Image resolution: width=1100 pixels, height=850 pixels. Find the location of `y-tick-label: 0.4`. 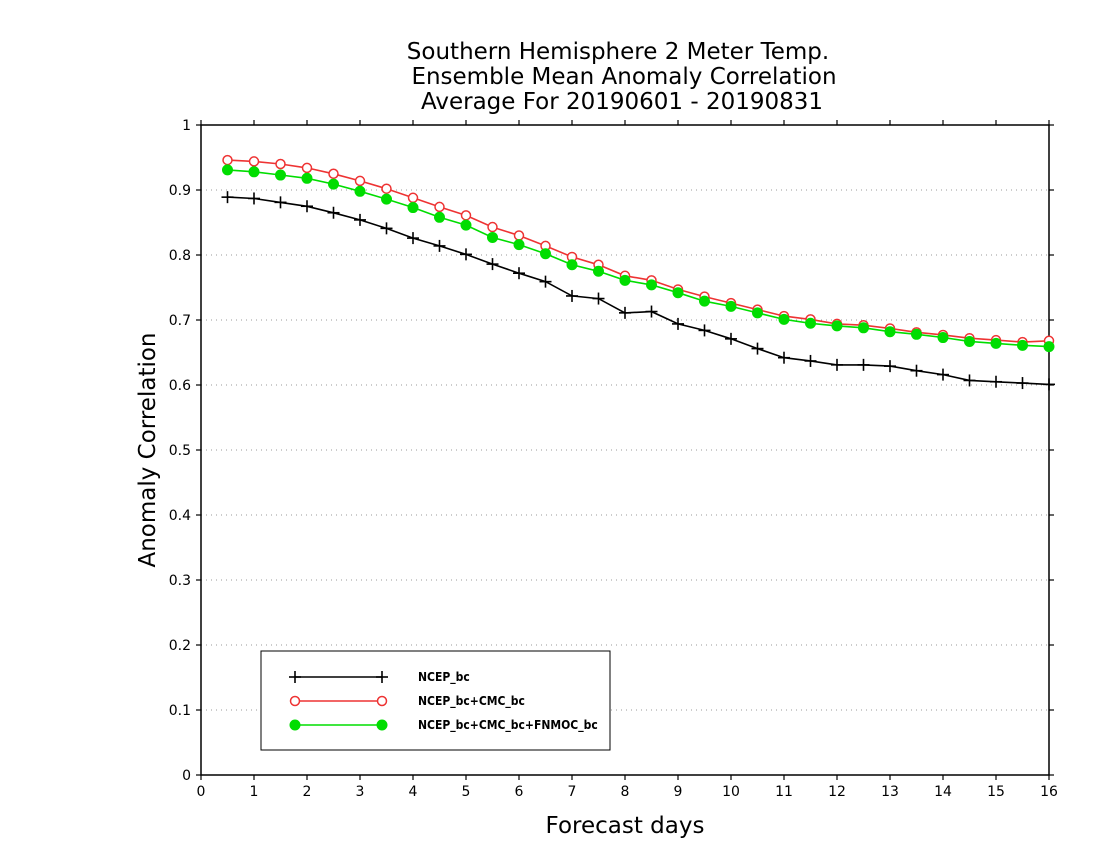

y-tick-label: 0.4 is located at coordinates (180, 516).